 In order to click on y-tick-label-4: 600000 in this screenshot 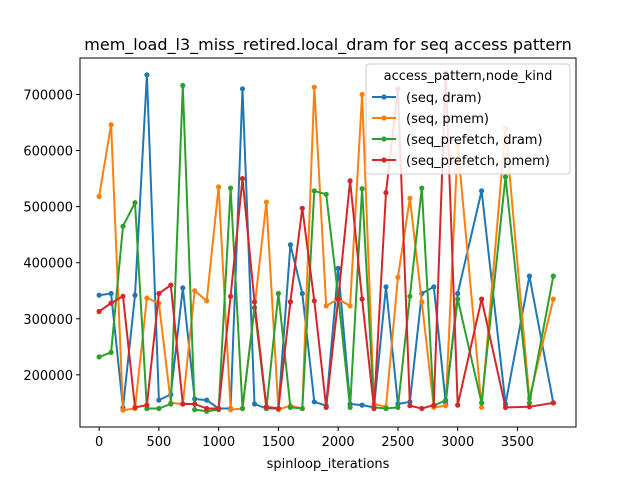, I will do `click(48, 152)`.